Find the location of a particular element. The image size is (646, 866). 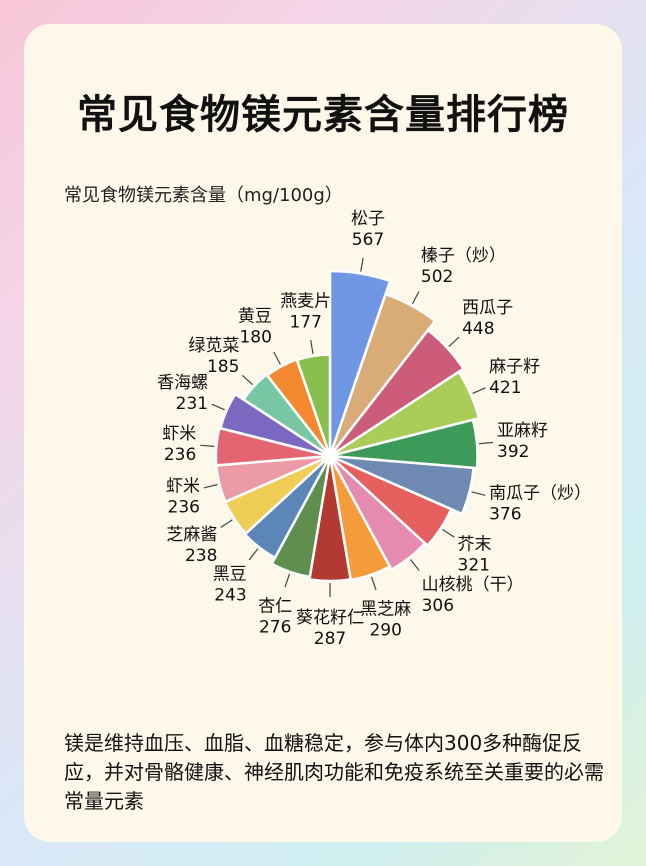

slice-value-label: 376 is located at coordinates (505, 515).